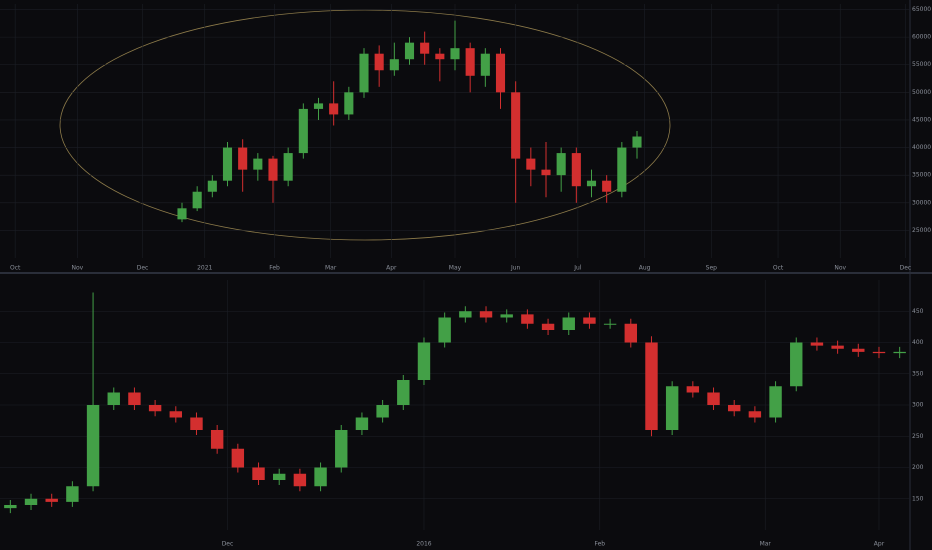  I want to click on y-tick-label: 65000, so click(921, 9).